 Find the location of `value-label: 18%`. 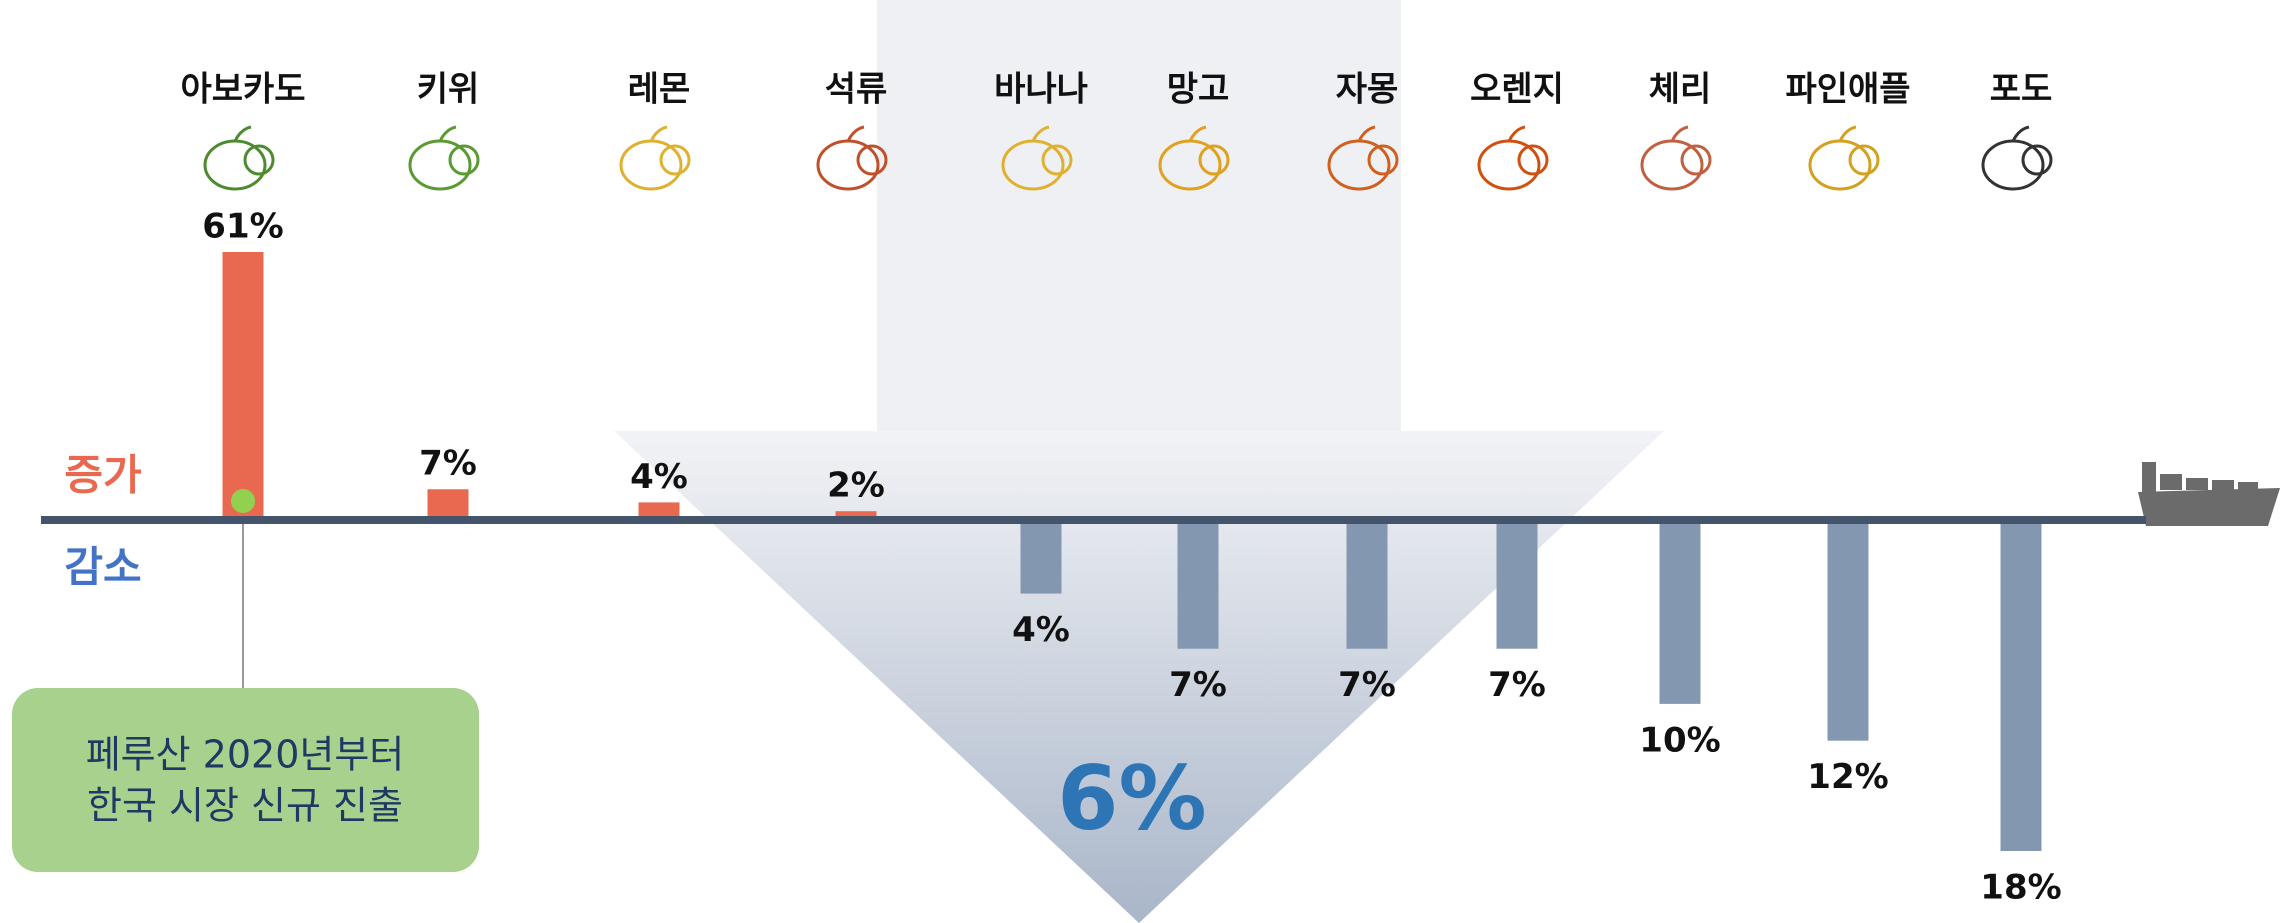

value-label: 18% is located at coordinates (2020, 888).